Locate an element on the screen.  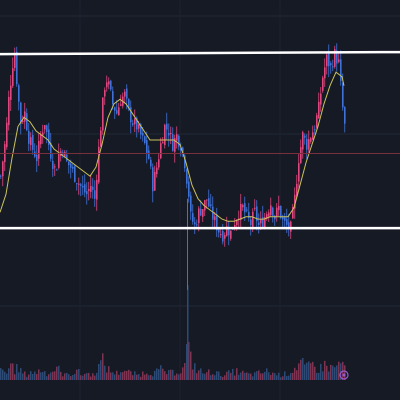
event-markers is located at coordinates (344, 375).